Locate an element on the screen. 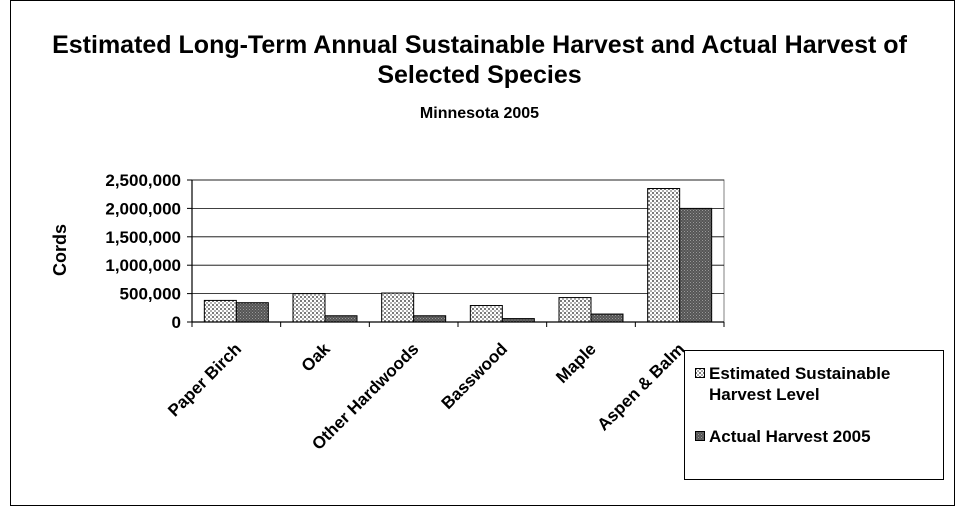 This screenshot has height=508, width=959. bars is located at coordinates (458, 255).